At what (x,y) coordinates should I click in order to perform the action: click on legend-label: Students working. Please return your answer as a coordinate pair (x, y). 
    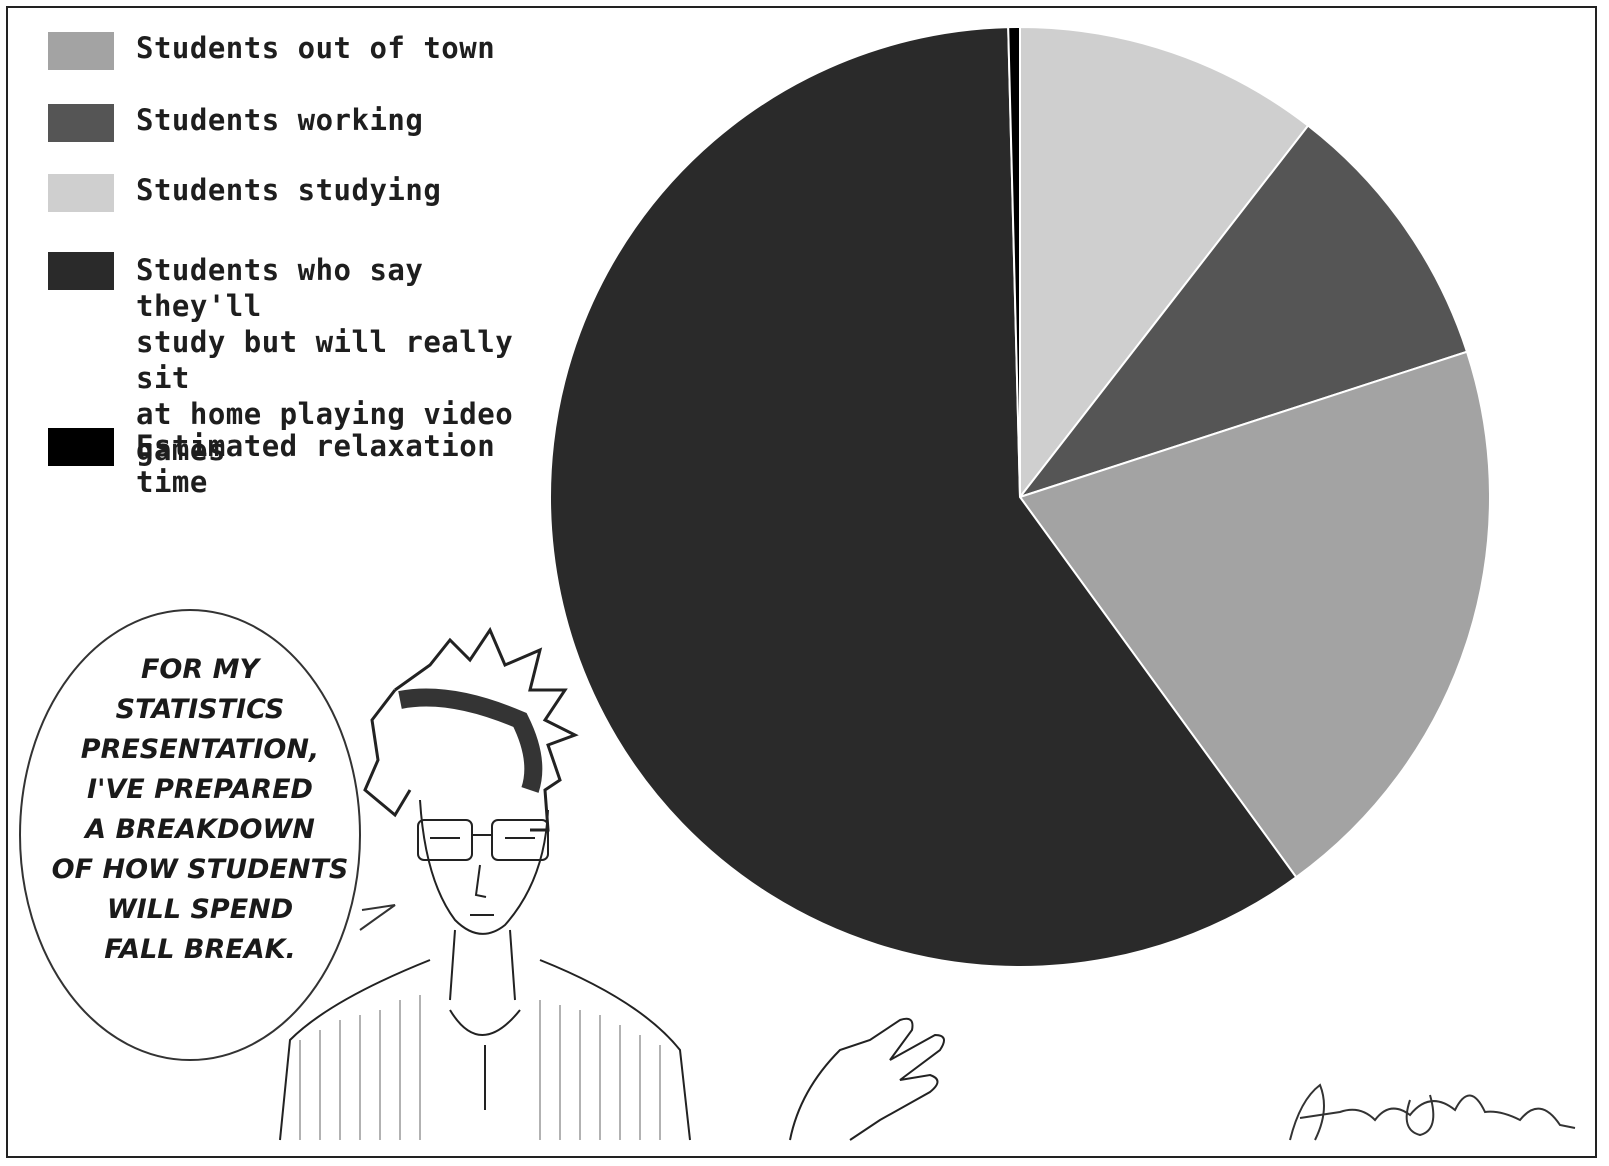
    Looking at the image, I should click on (280, 120).